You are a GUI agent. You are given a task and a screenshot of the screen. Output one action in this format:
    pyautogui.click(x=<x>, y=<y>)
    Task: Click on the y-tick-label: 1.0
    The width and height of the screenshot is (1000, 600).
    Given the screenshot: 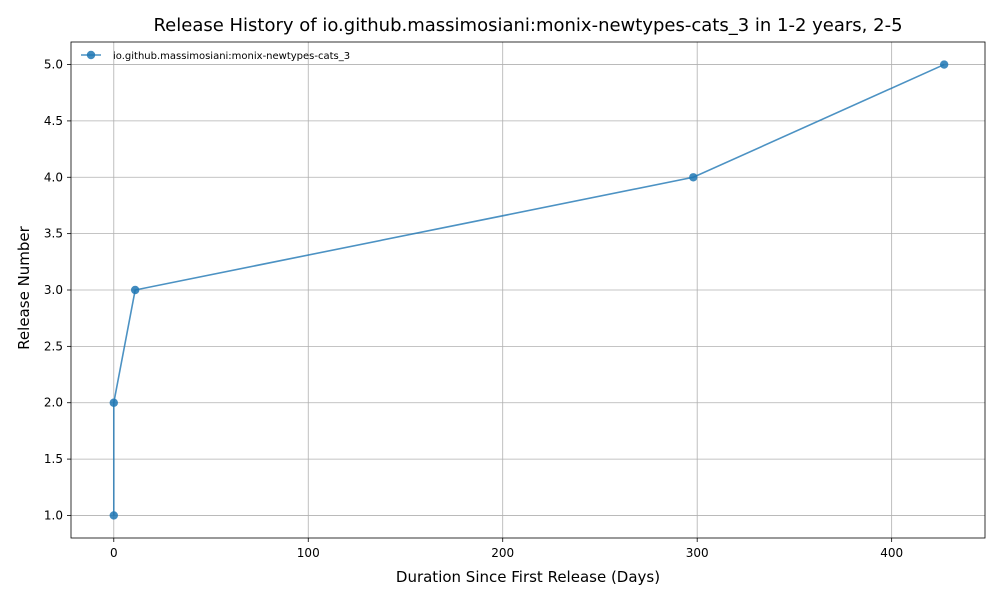 What is the action you would take?
    pyautogui.click(x=53, y=515)
    